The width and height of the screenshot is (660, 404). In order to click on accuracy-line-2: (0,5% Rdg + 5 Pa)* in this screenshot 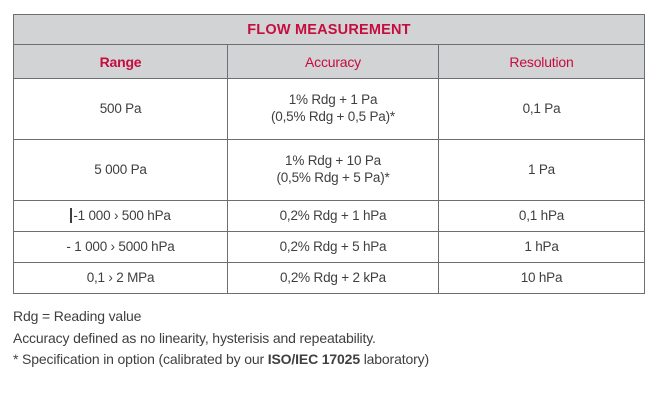, I will do `click(333, 177)`.